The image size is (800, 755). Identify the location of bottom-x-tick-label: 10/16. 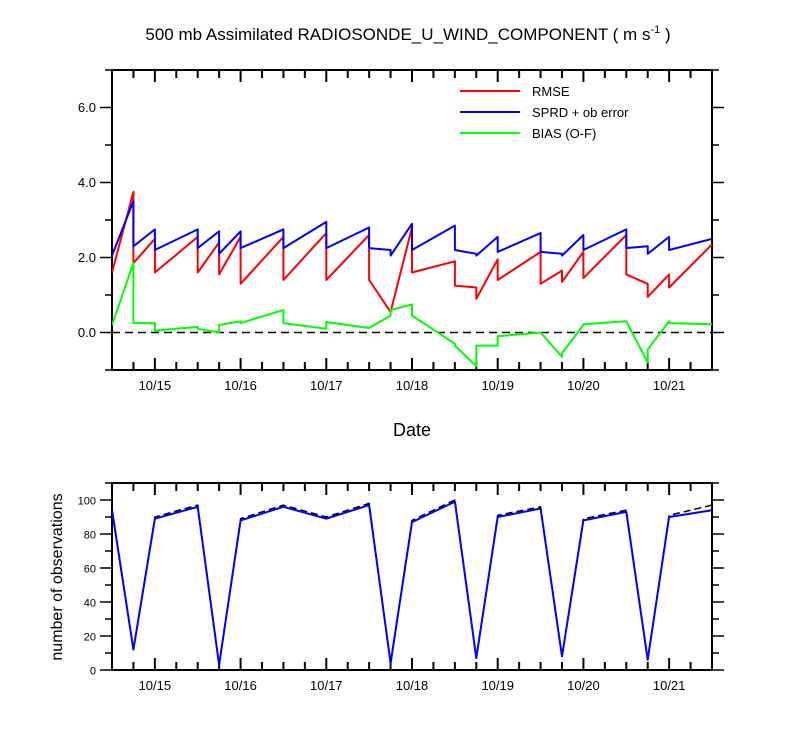
(240, 685).